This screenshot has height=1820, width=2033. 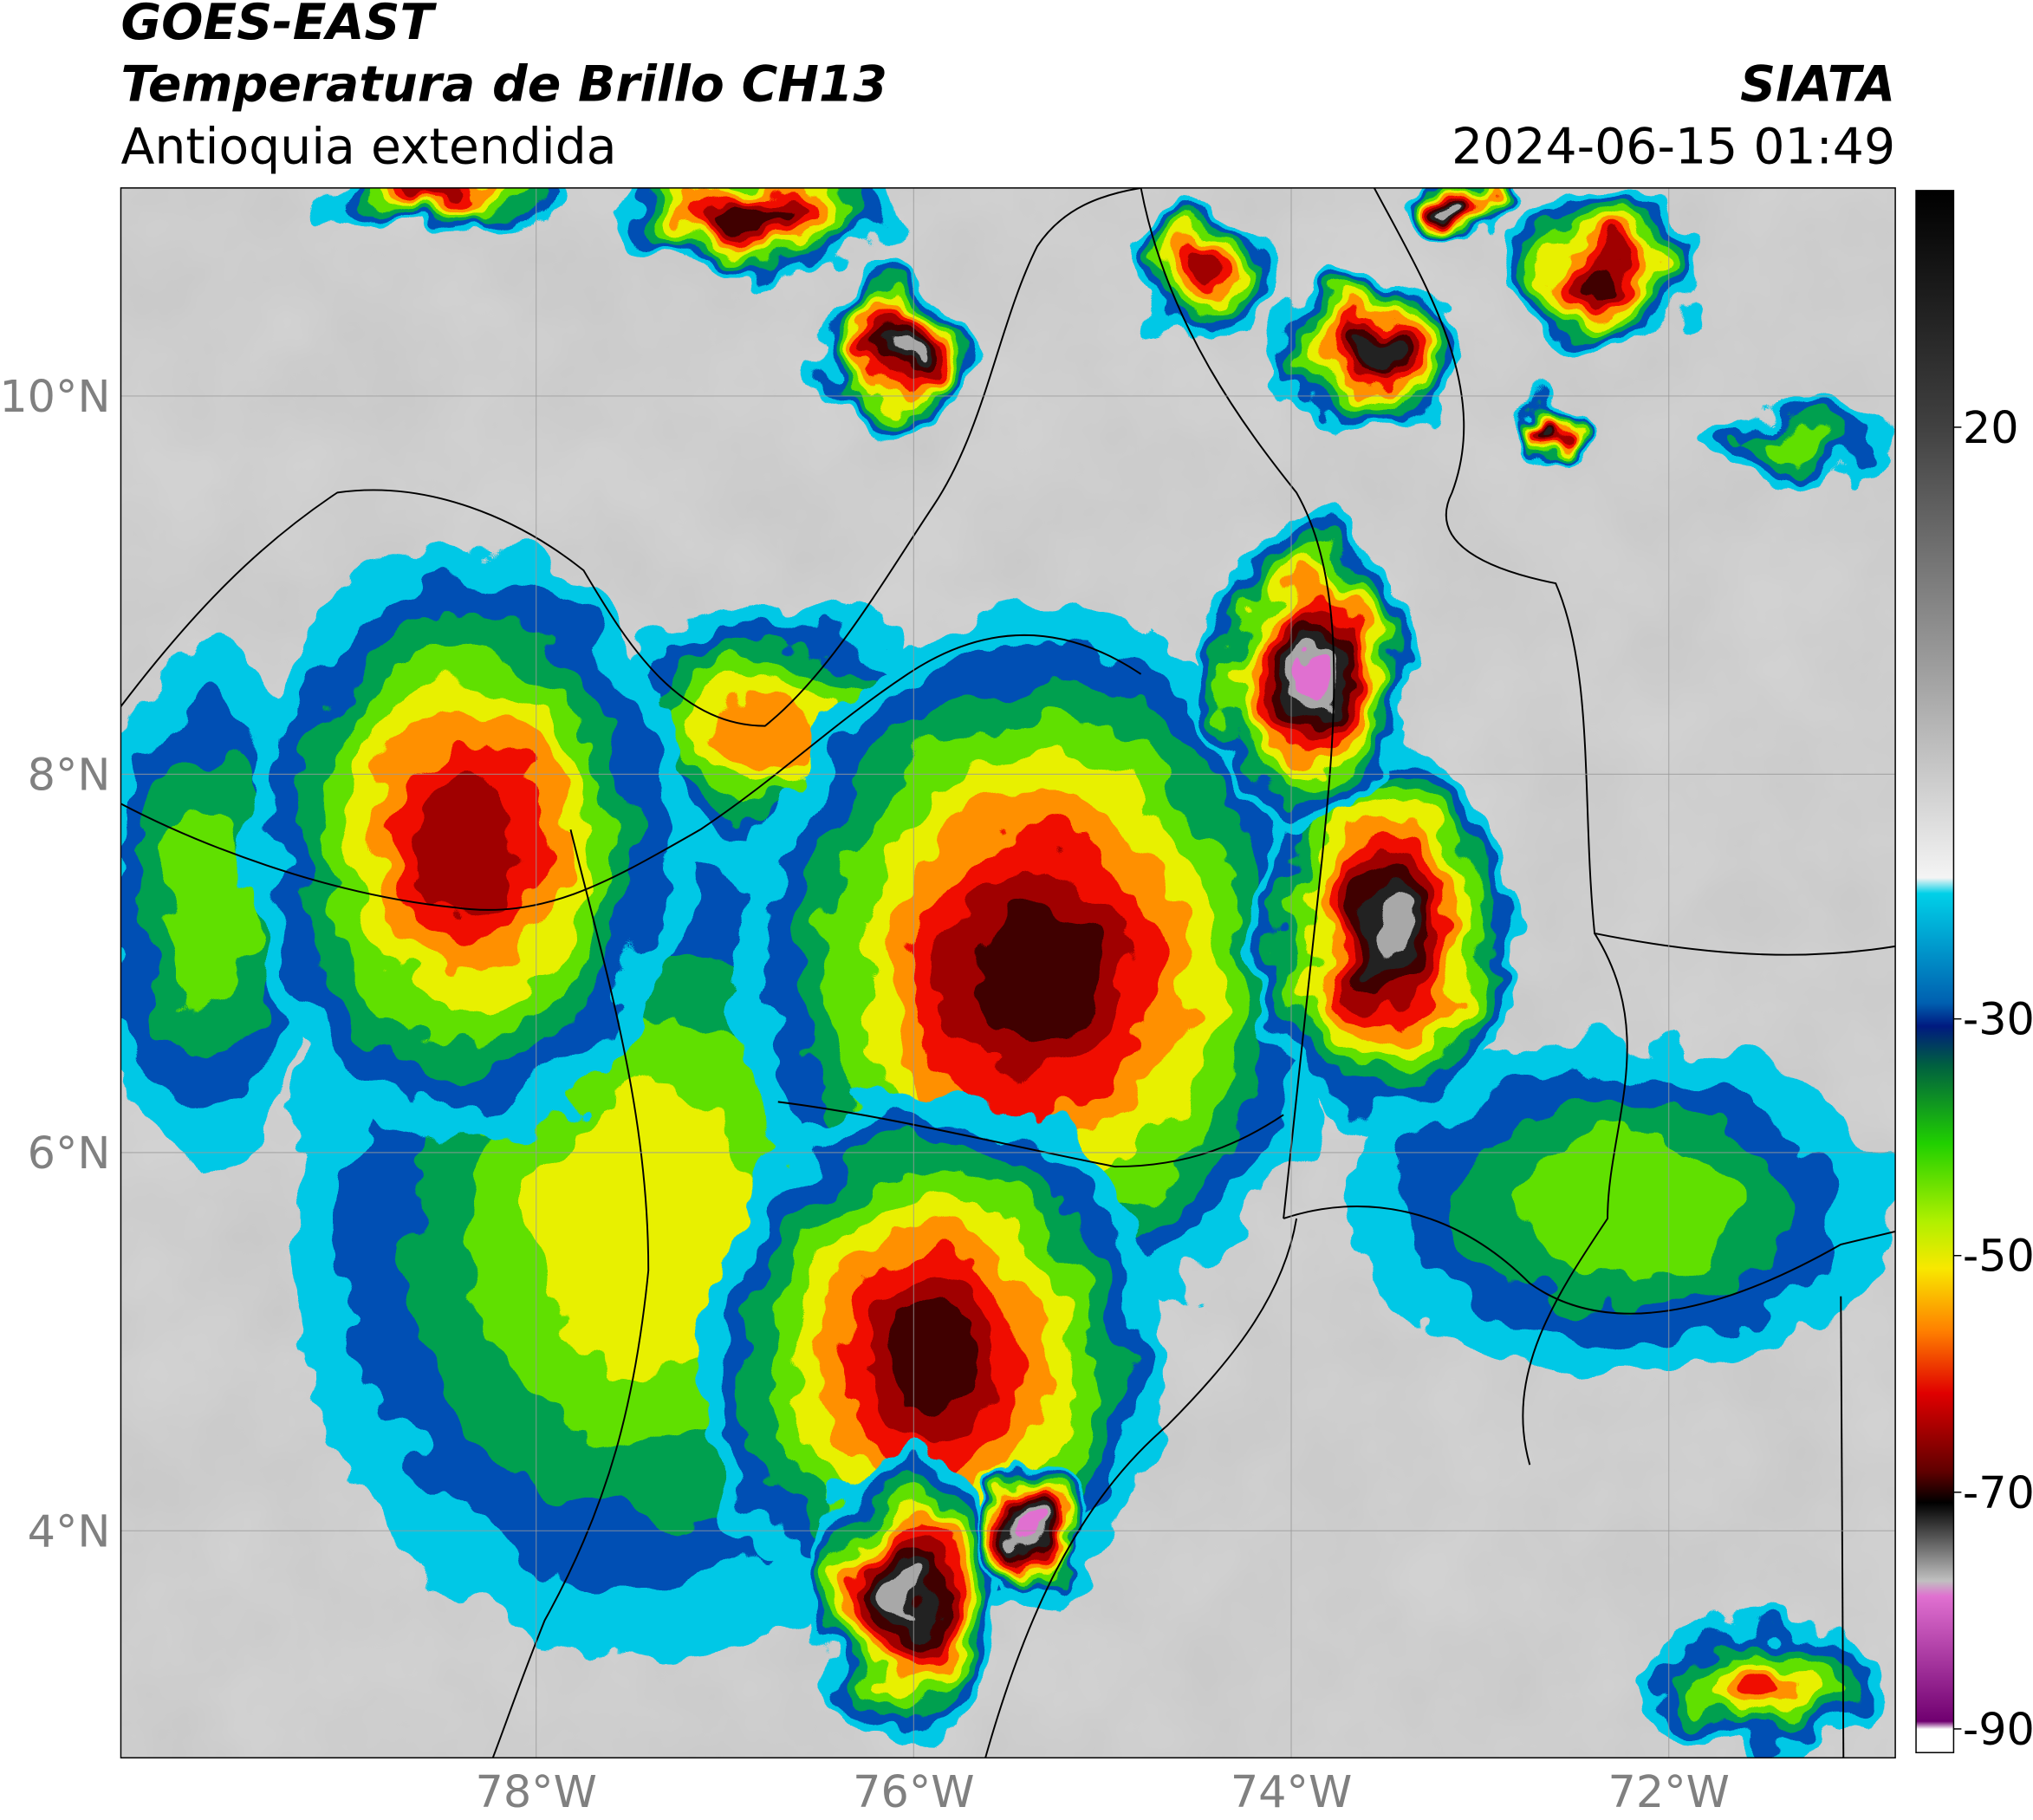 What do you see at coordinates (914, 1791) in the screenshot?
I see `x-tick-label: 76°W` at bounding box center [914, 1791].